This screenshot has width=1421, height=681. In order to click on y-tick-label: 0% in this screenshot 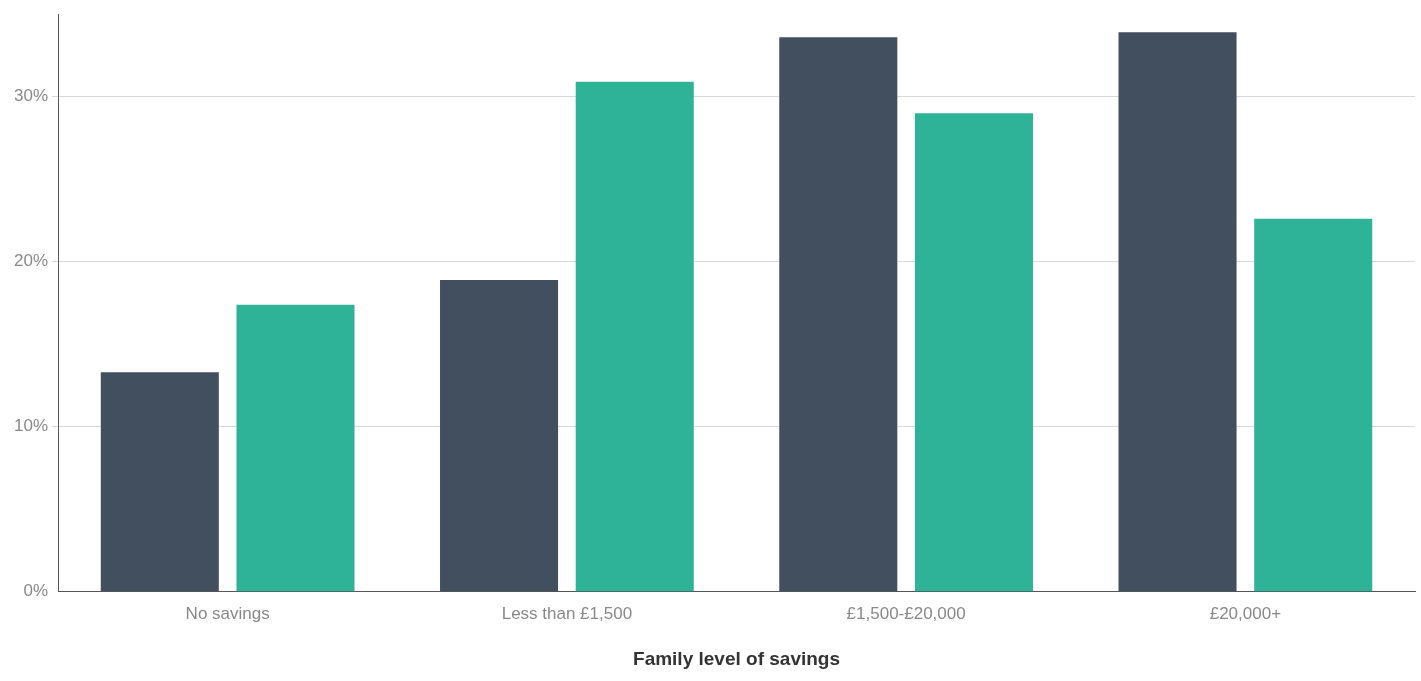, I will do `click(36, 591)`.